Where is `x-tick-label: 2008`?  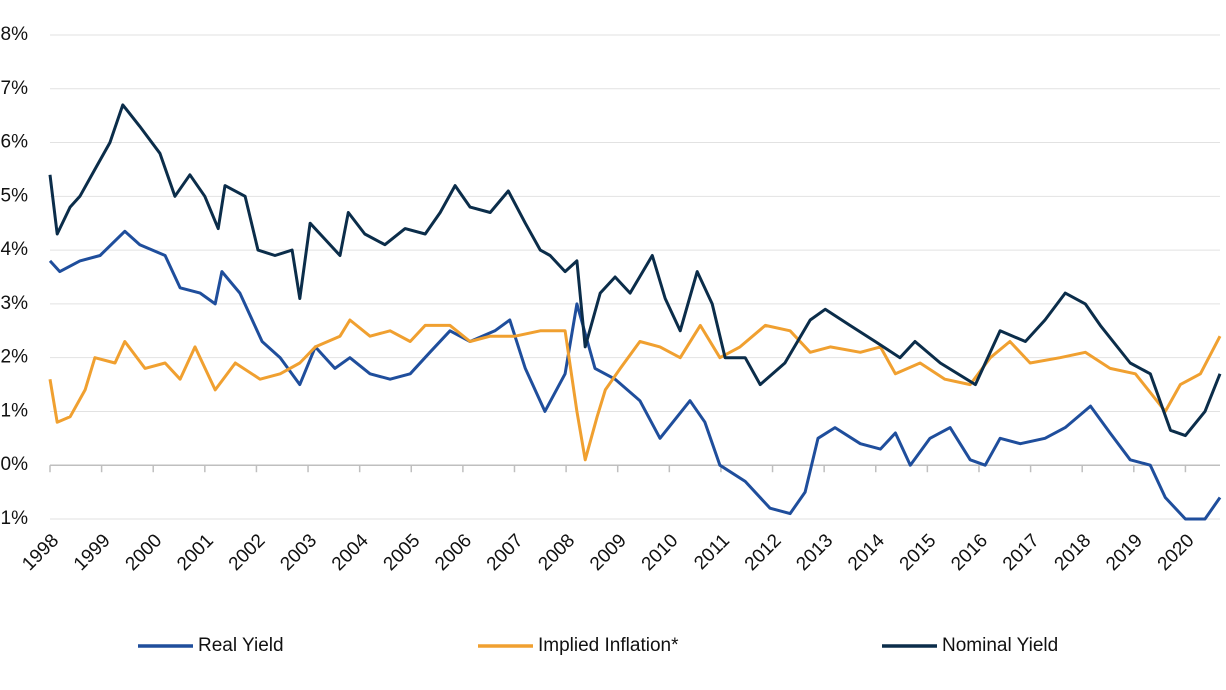 x-tick-label: 2008 is located at coordinates (556, 552).